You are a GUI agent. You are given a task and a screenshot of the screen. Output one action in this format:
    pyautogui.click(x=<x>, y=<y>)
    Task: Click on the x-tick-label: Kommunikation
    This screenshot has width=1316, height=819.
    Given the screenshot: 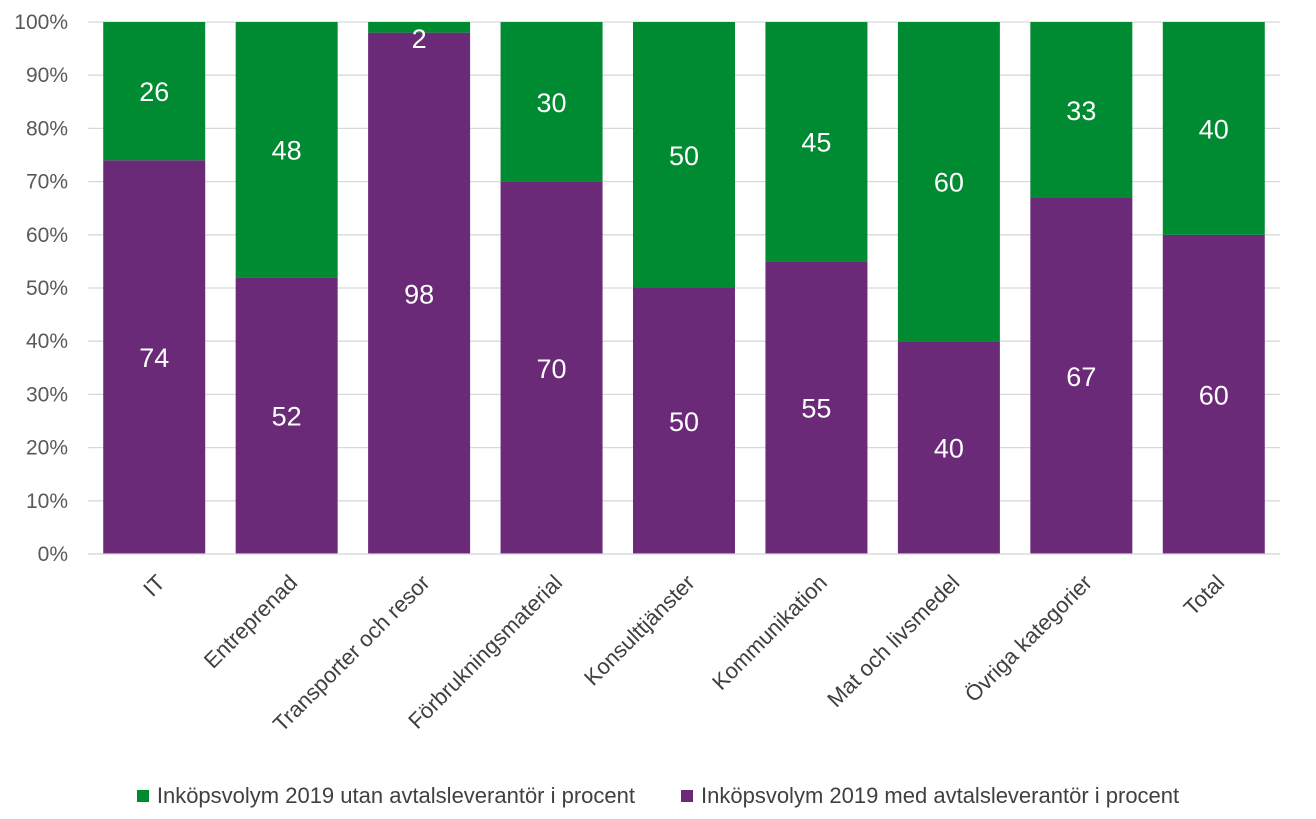 What is the action you would take?
    pyautogui.click(x=769, y=632)
    